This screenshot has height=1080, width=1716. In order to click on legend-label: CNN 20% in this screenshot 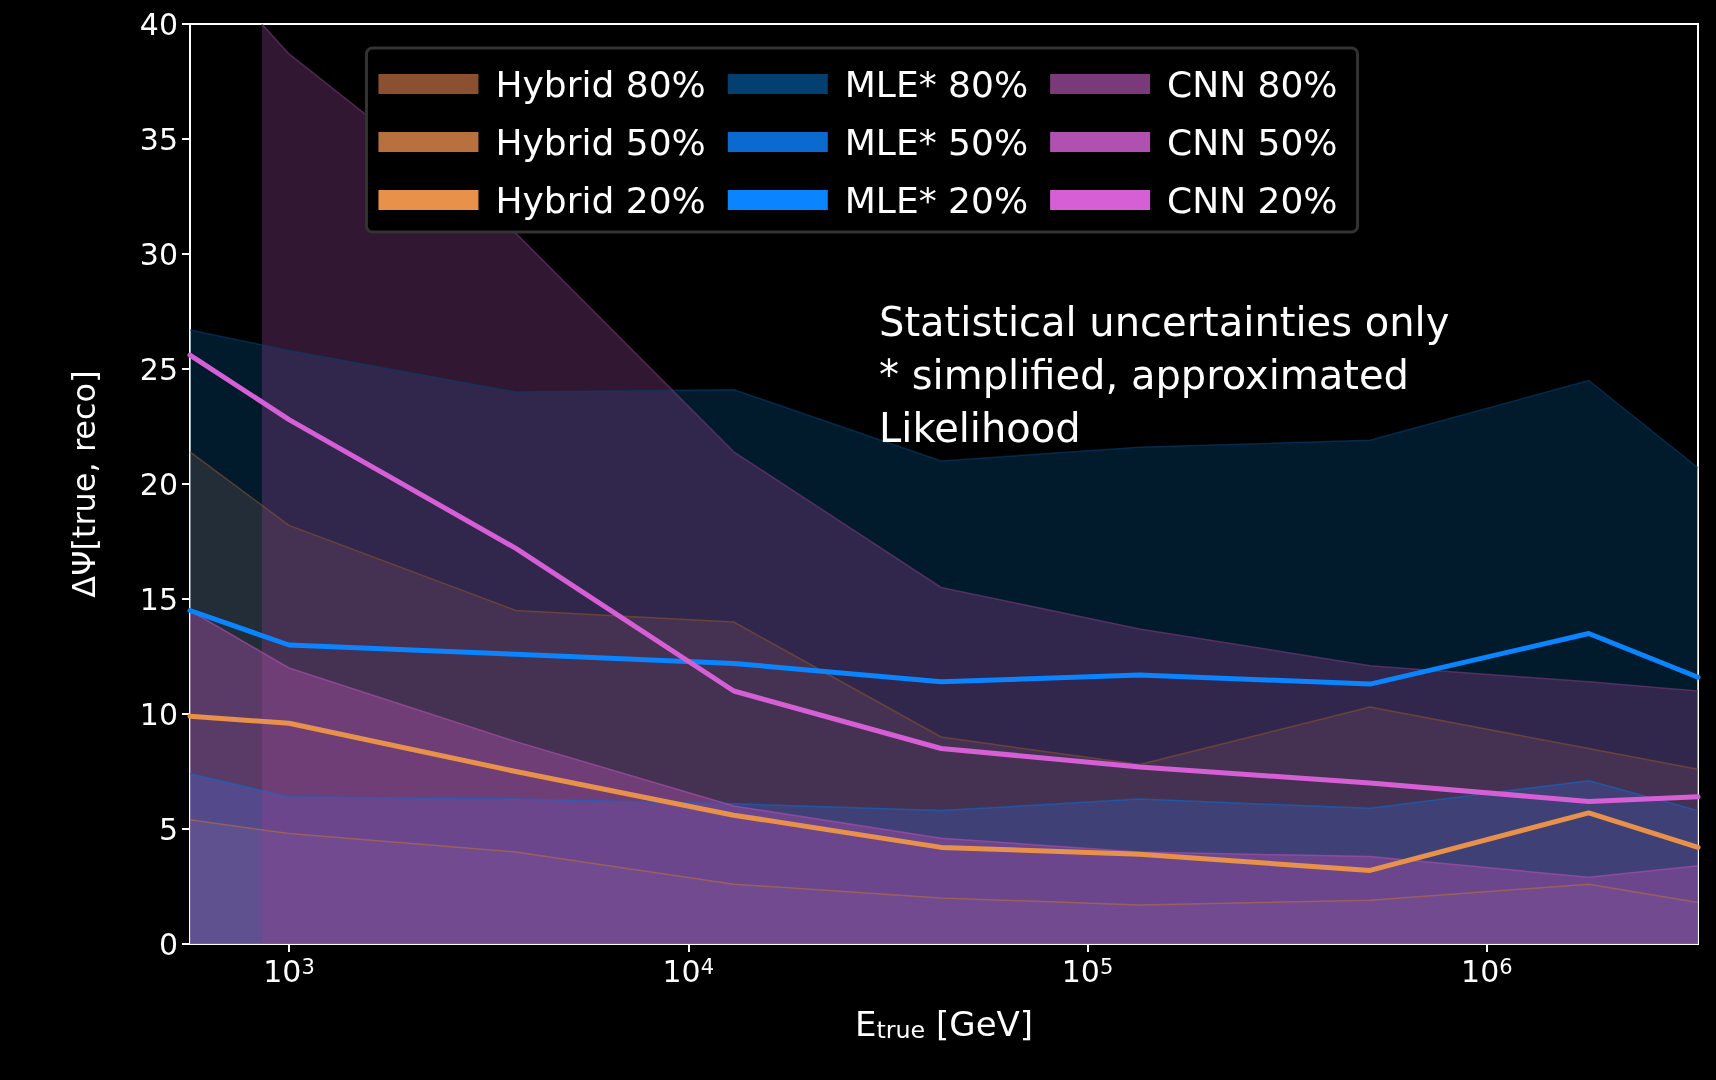, I will do `click(1252, 200)`.